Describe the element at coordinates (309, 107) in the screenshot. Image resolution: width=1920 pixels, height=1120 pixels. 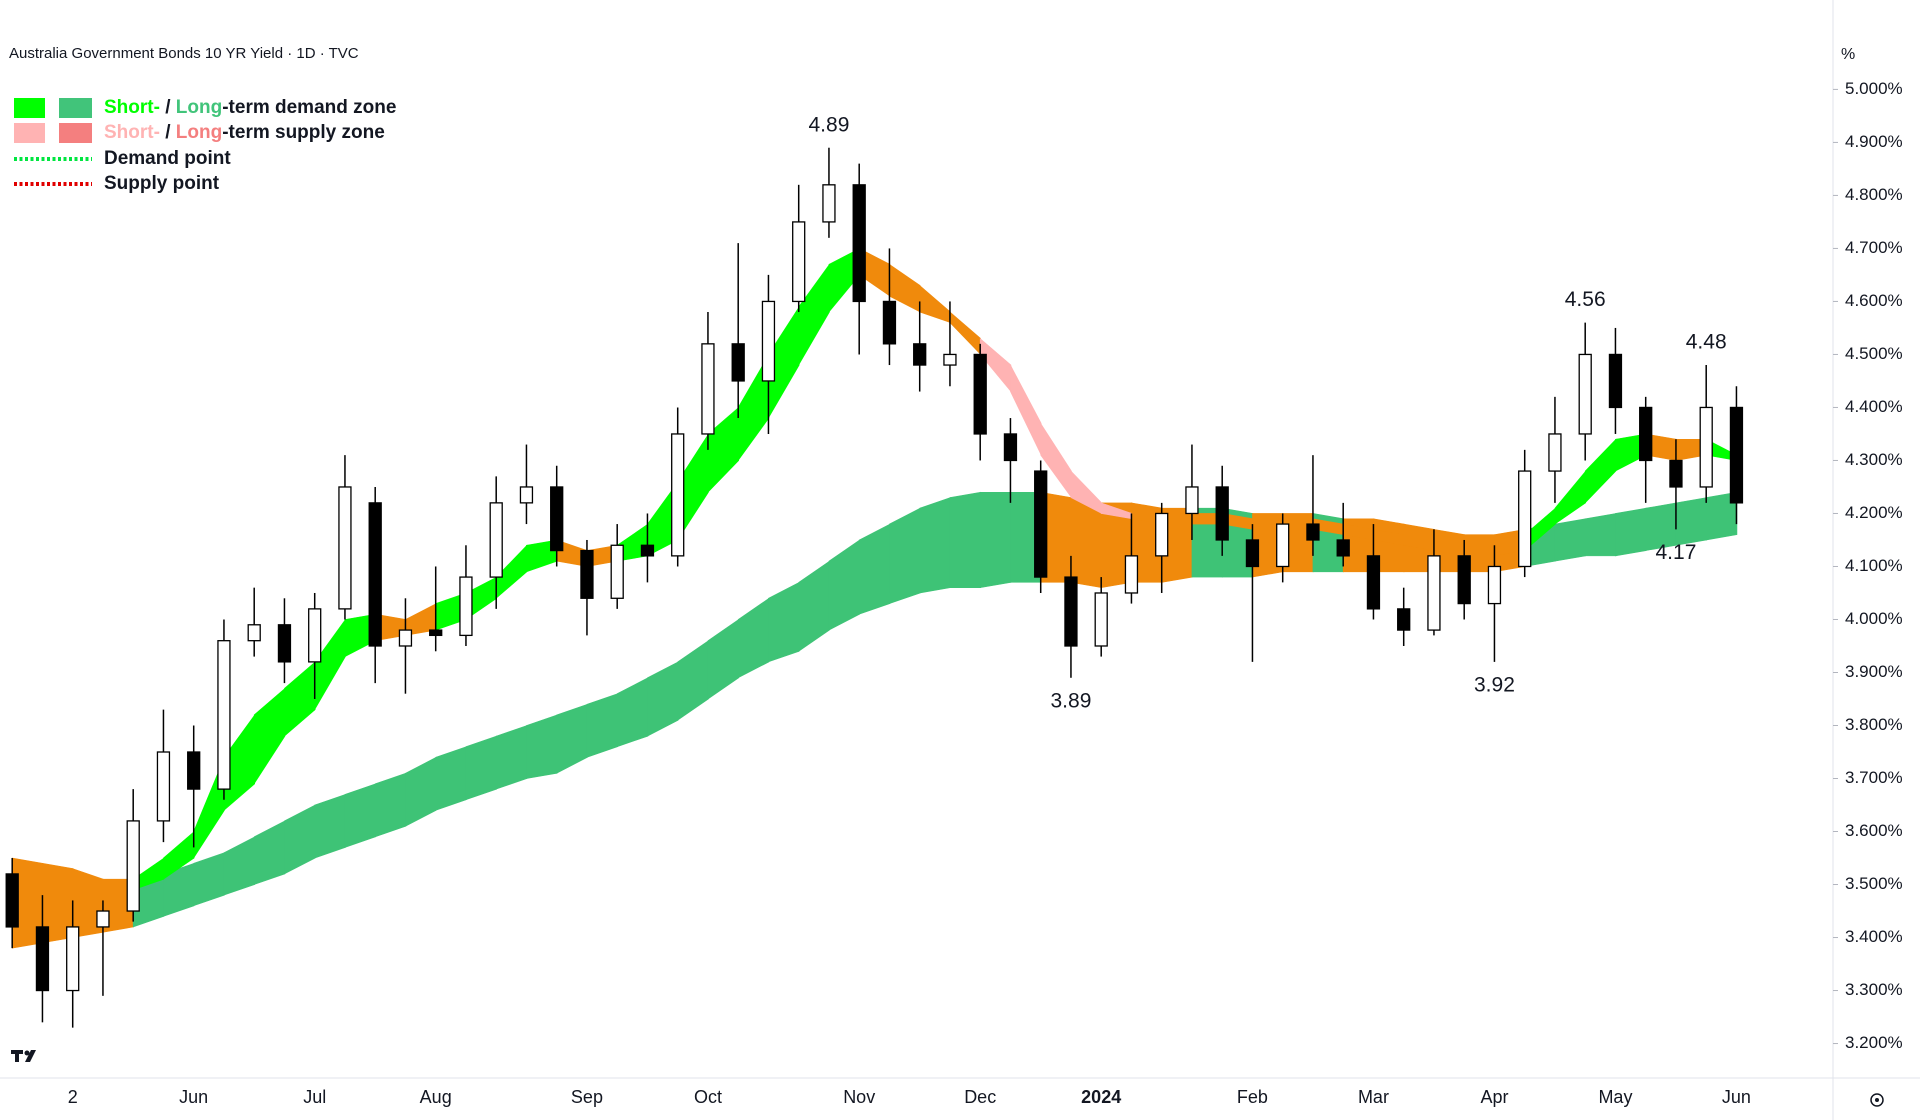
I see `legend-label-part: -term demand zone` at that location.